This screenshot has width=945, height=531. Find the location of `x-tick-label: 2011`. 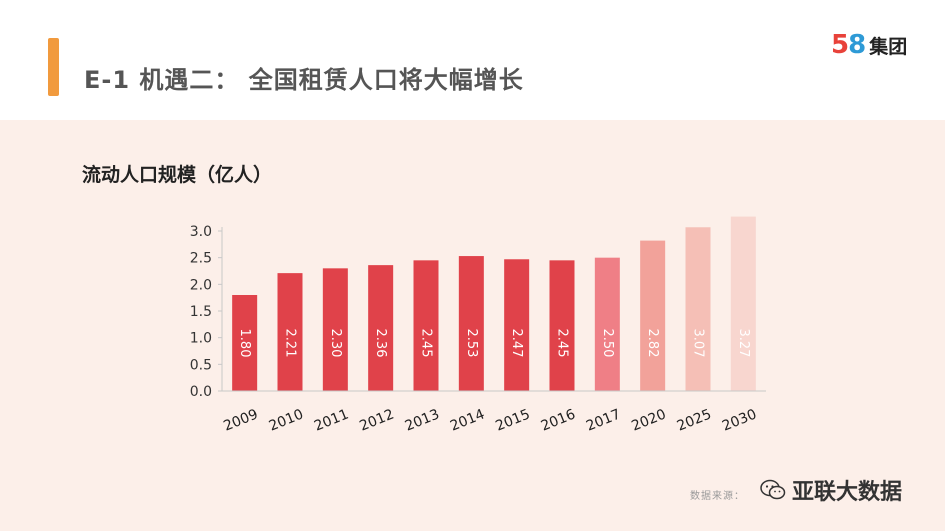

x-tick-label: 2011 is located at coordinates (331, 420).